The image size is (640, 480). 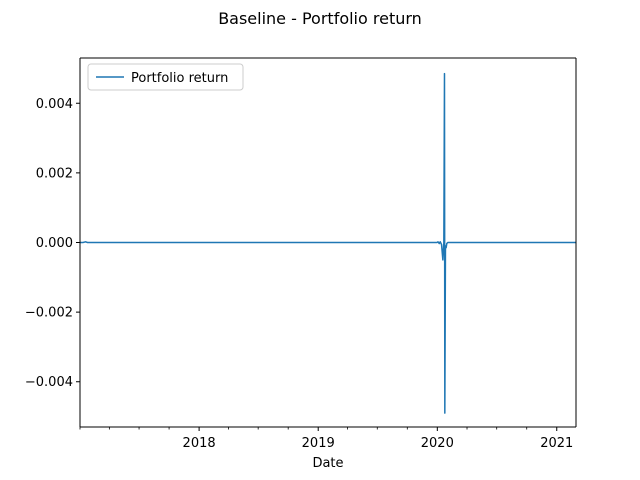 I want to click on y-tick-label-0: 0.004, so click(x=54, y=104).